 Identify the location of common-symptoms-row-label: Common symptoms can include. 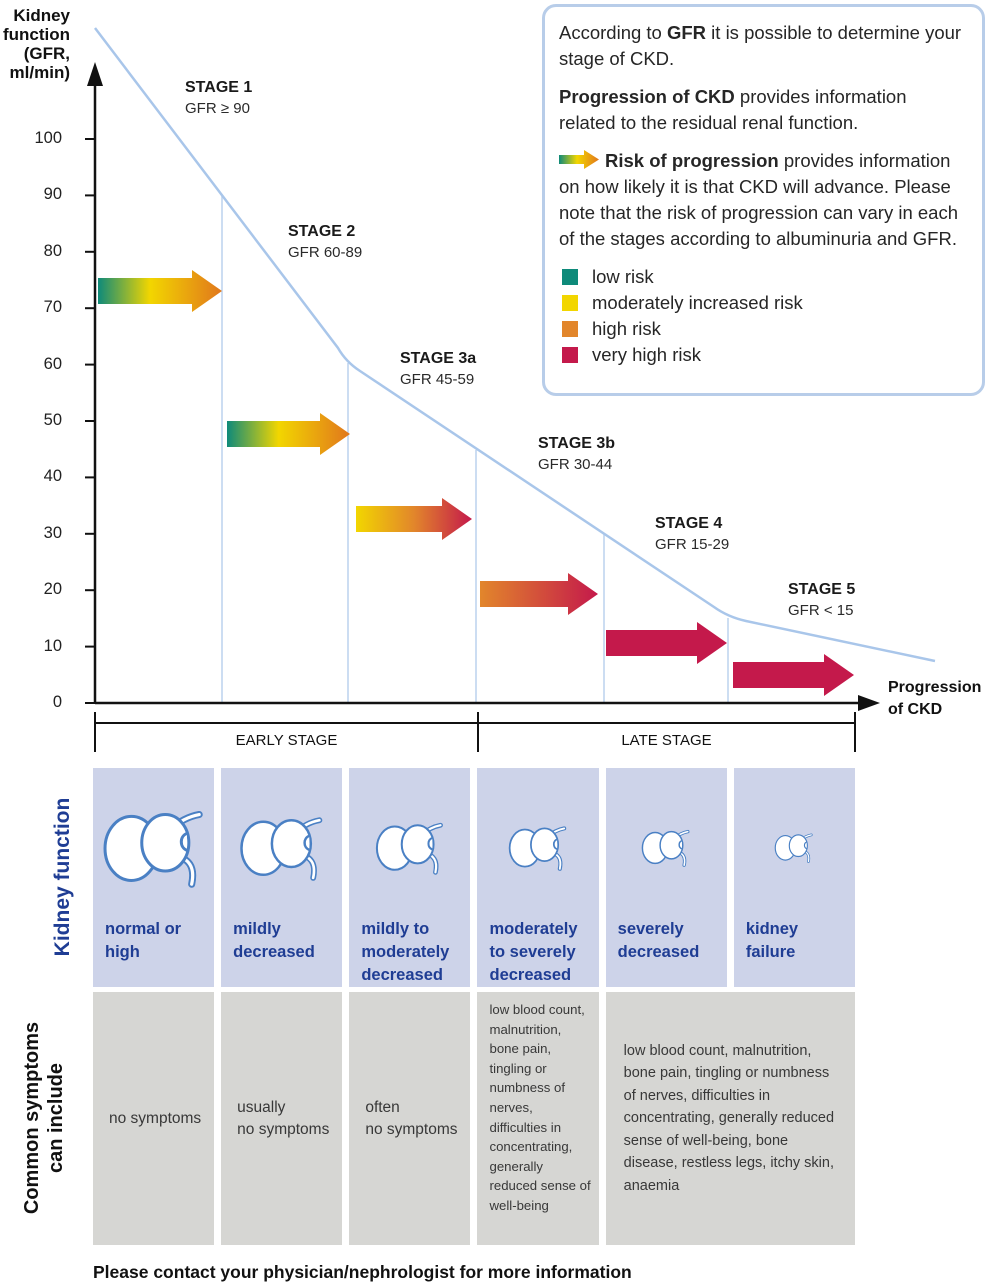
(44, 1118).